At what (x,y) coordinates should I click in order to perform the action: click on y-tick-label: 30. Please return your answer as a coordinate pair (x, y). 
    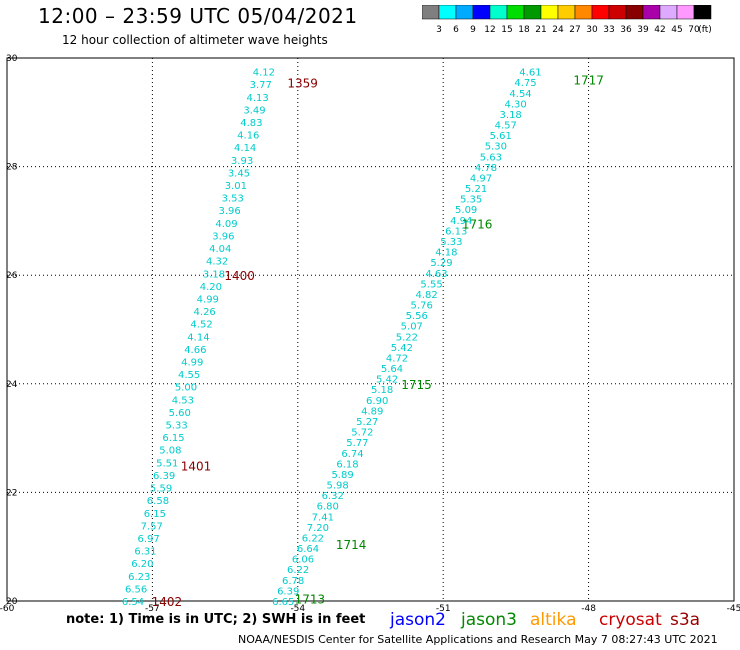
    Looking at the image, I should click on (12, 59).